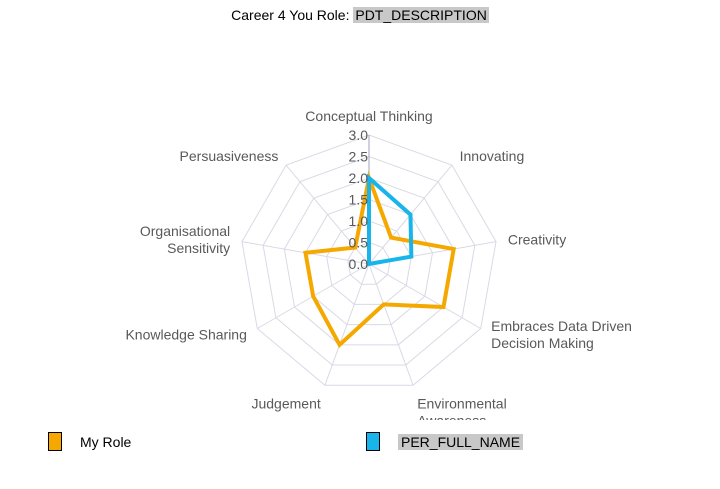  Describe the element at coordinates (55, 441) in the screenshot. I see `legend-swatch-my-role` at that location.